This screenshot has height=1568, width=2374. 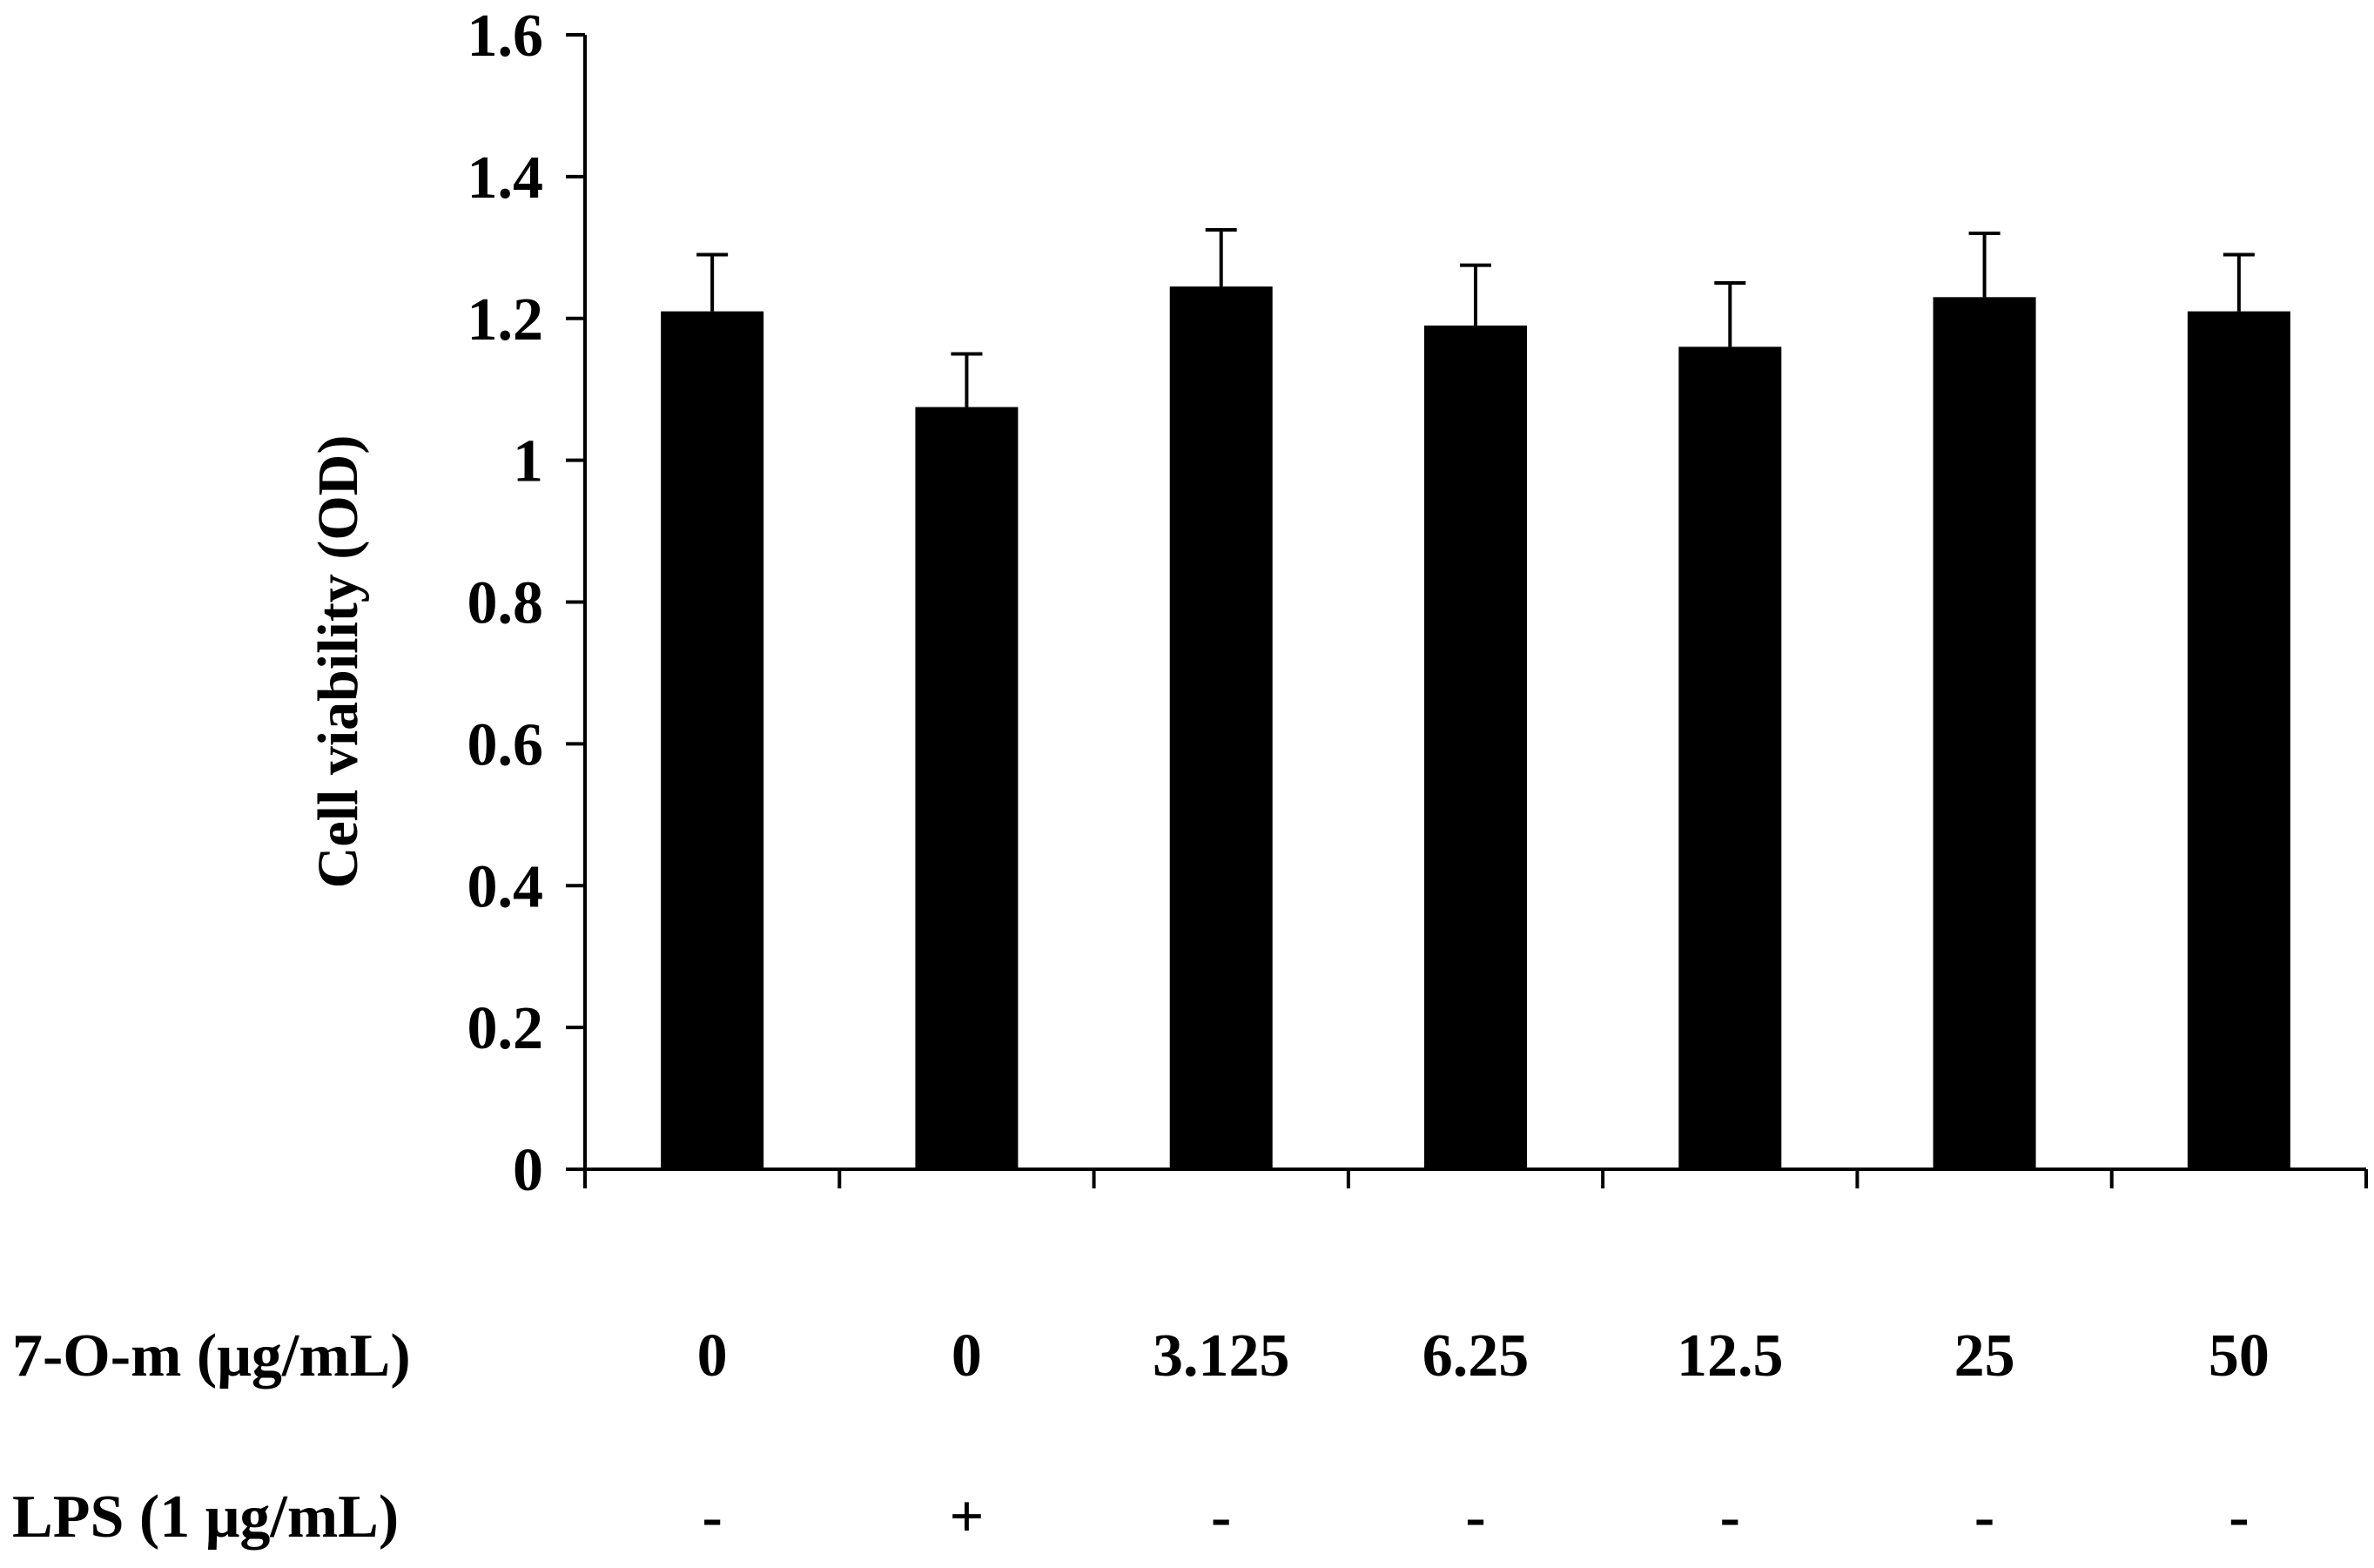 What do you see at coordinates (967, 1517) in the screenshot?
I see `treatment-row-value: +` at bounding box center [967, 1517].